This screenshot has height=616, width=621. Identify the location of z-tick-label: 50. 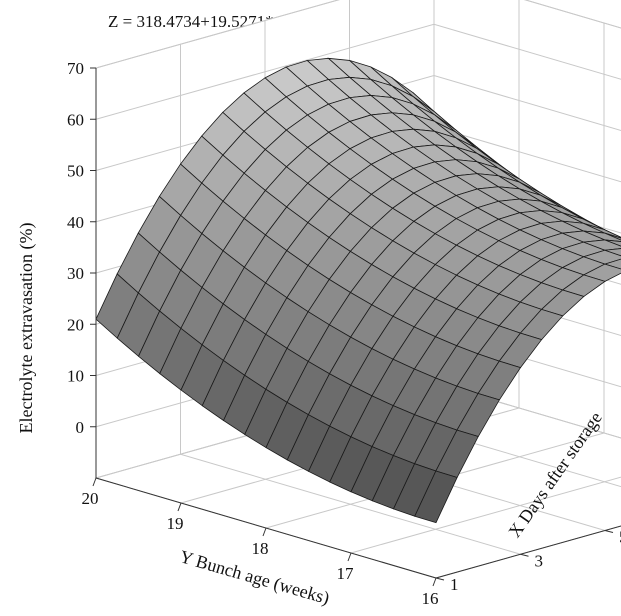
(75, 171).